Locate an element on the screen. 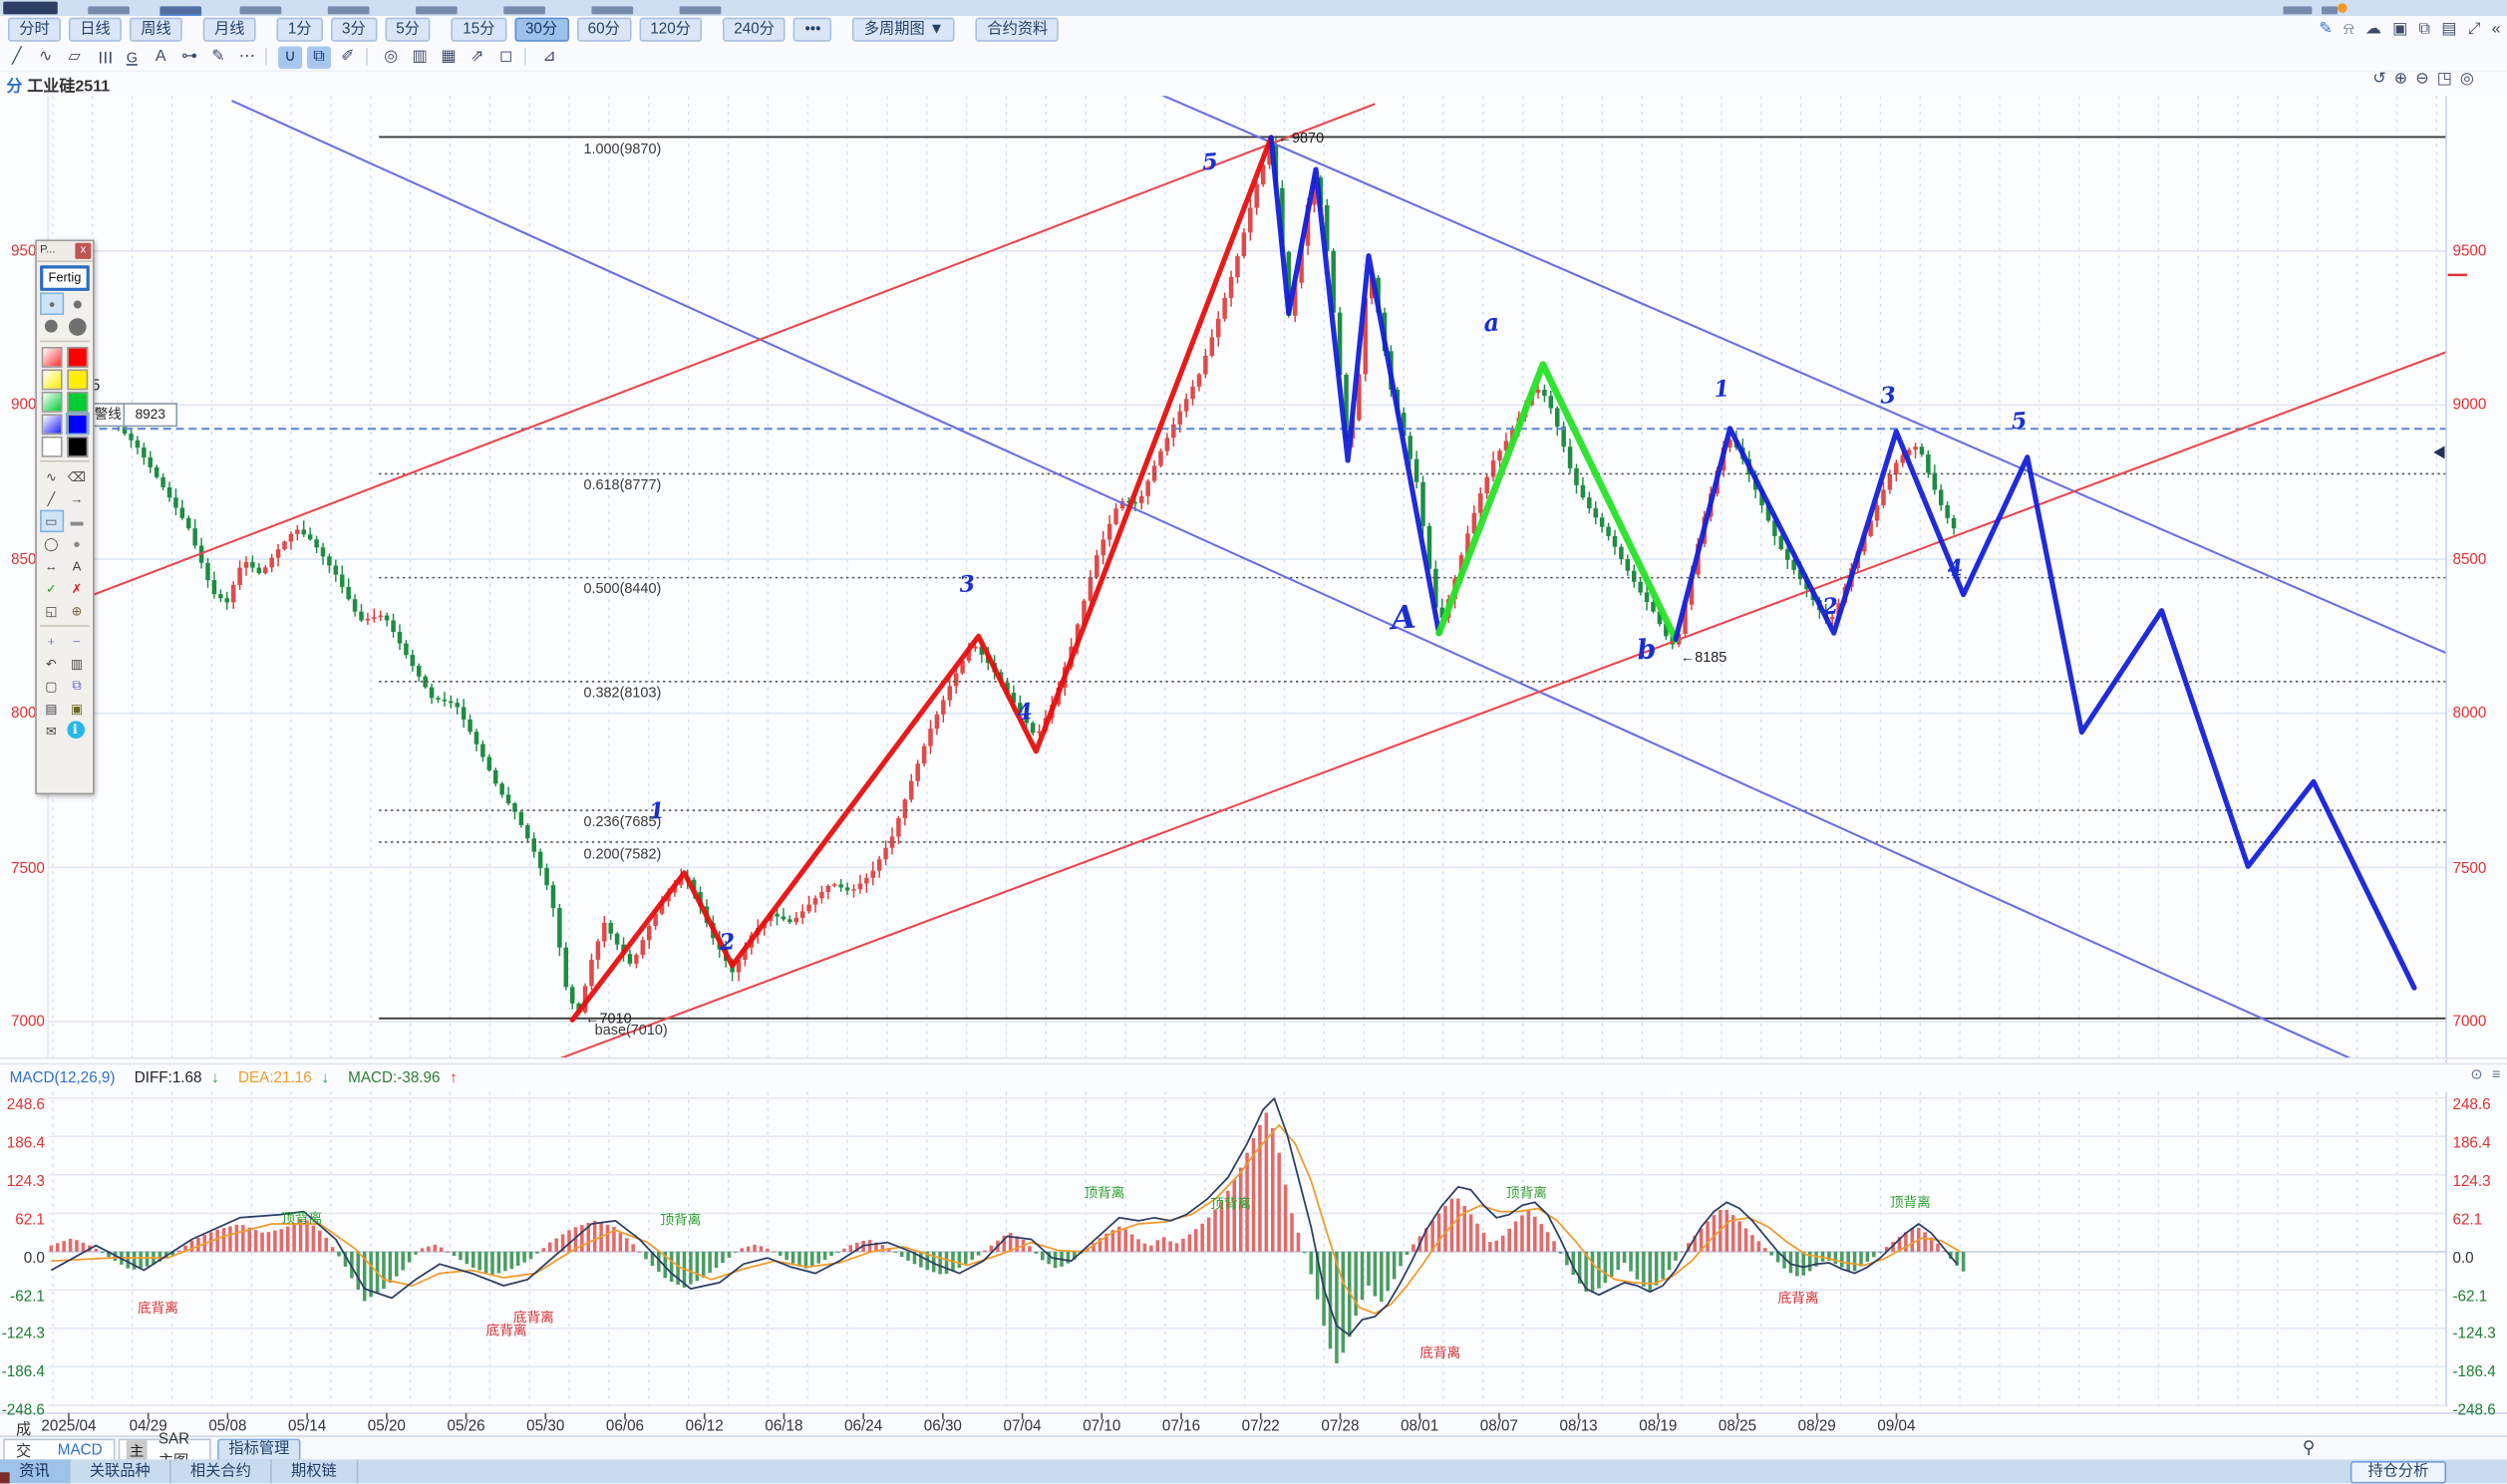 The width and height of the screenshot is (2507, 1484). bottom-tab-关联品种: 关联品种 is located at coordinates (121, 1471).